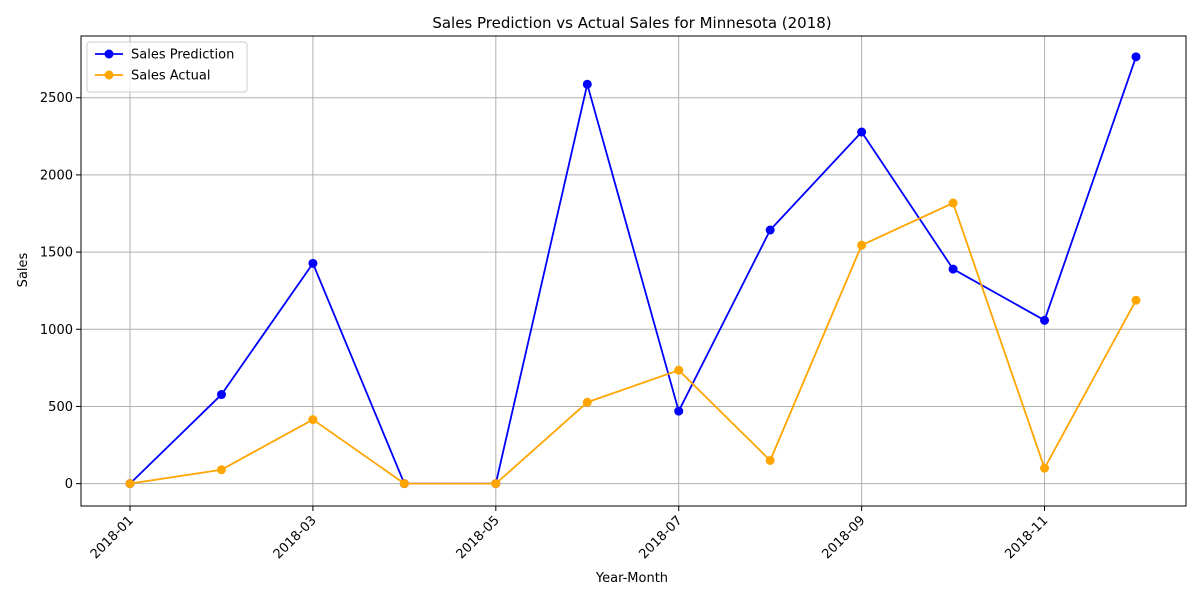 This screenshot has width=1200, height=604. Describe the element at coordinates (843, 537) in the screenshot. I see `x-tick-label: 2018-09` at that location.